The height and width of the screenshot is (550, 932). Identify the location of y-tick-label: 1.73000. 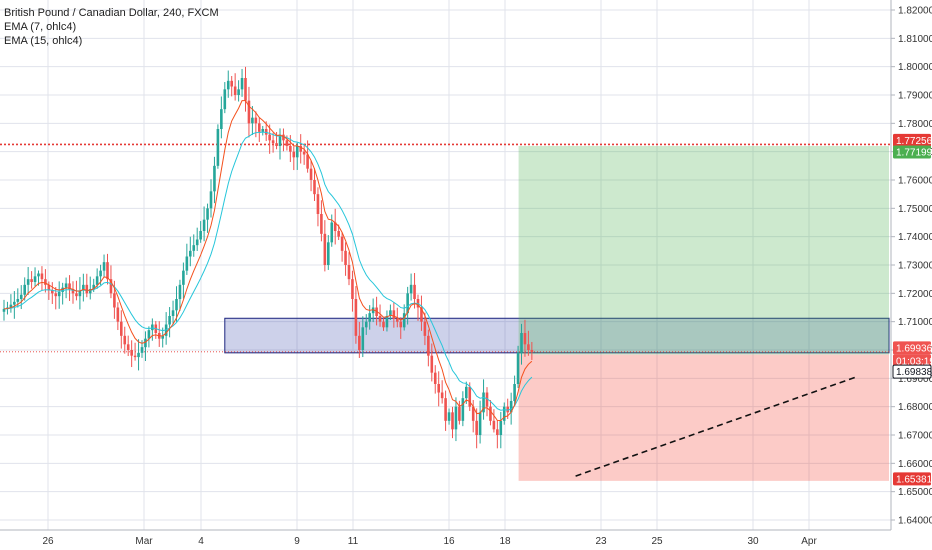
(915, 266).